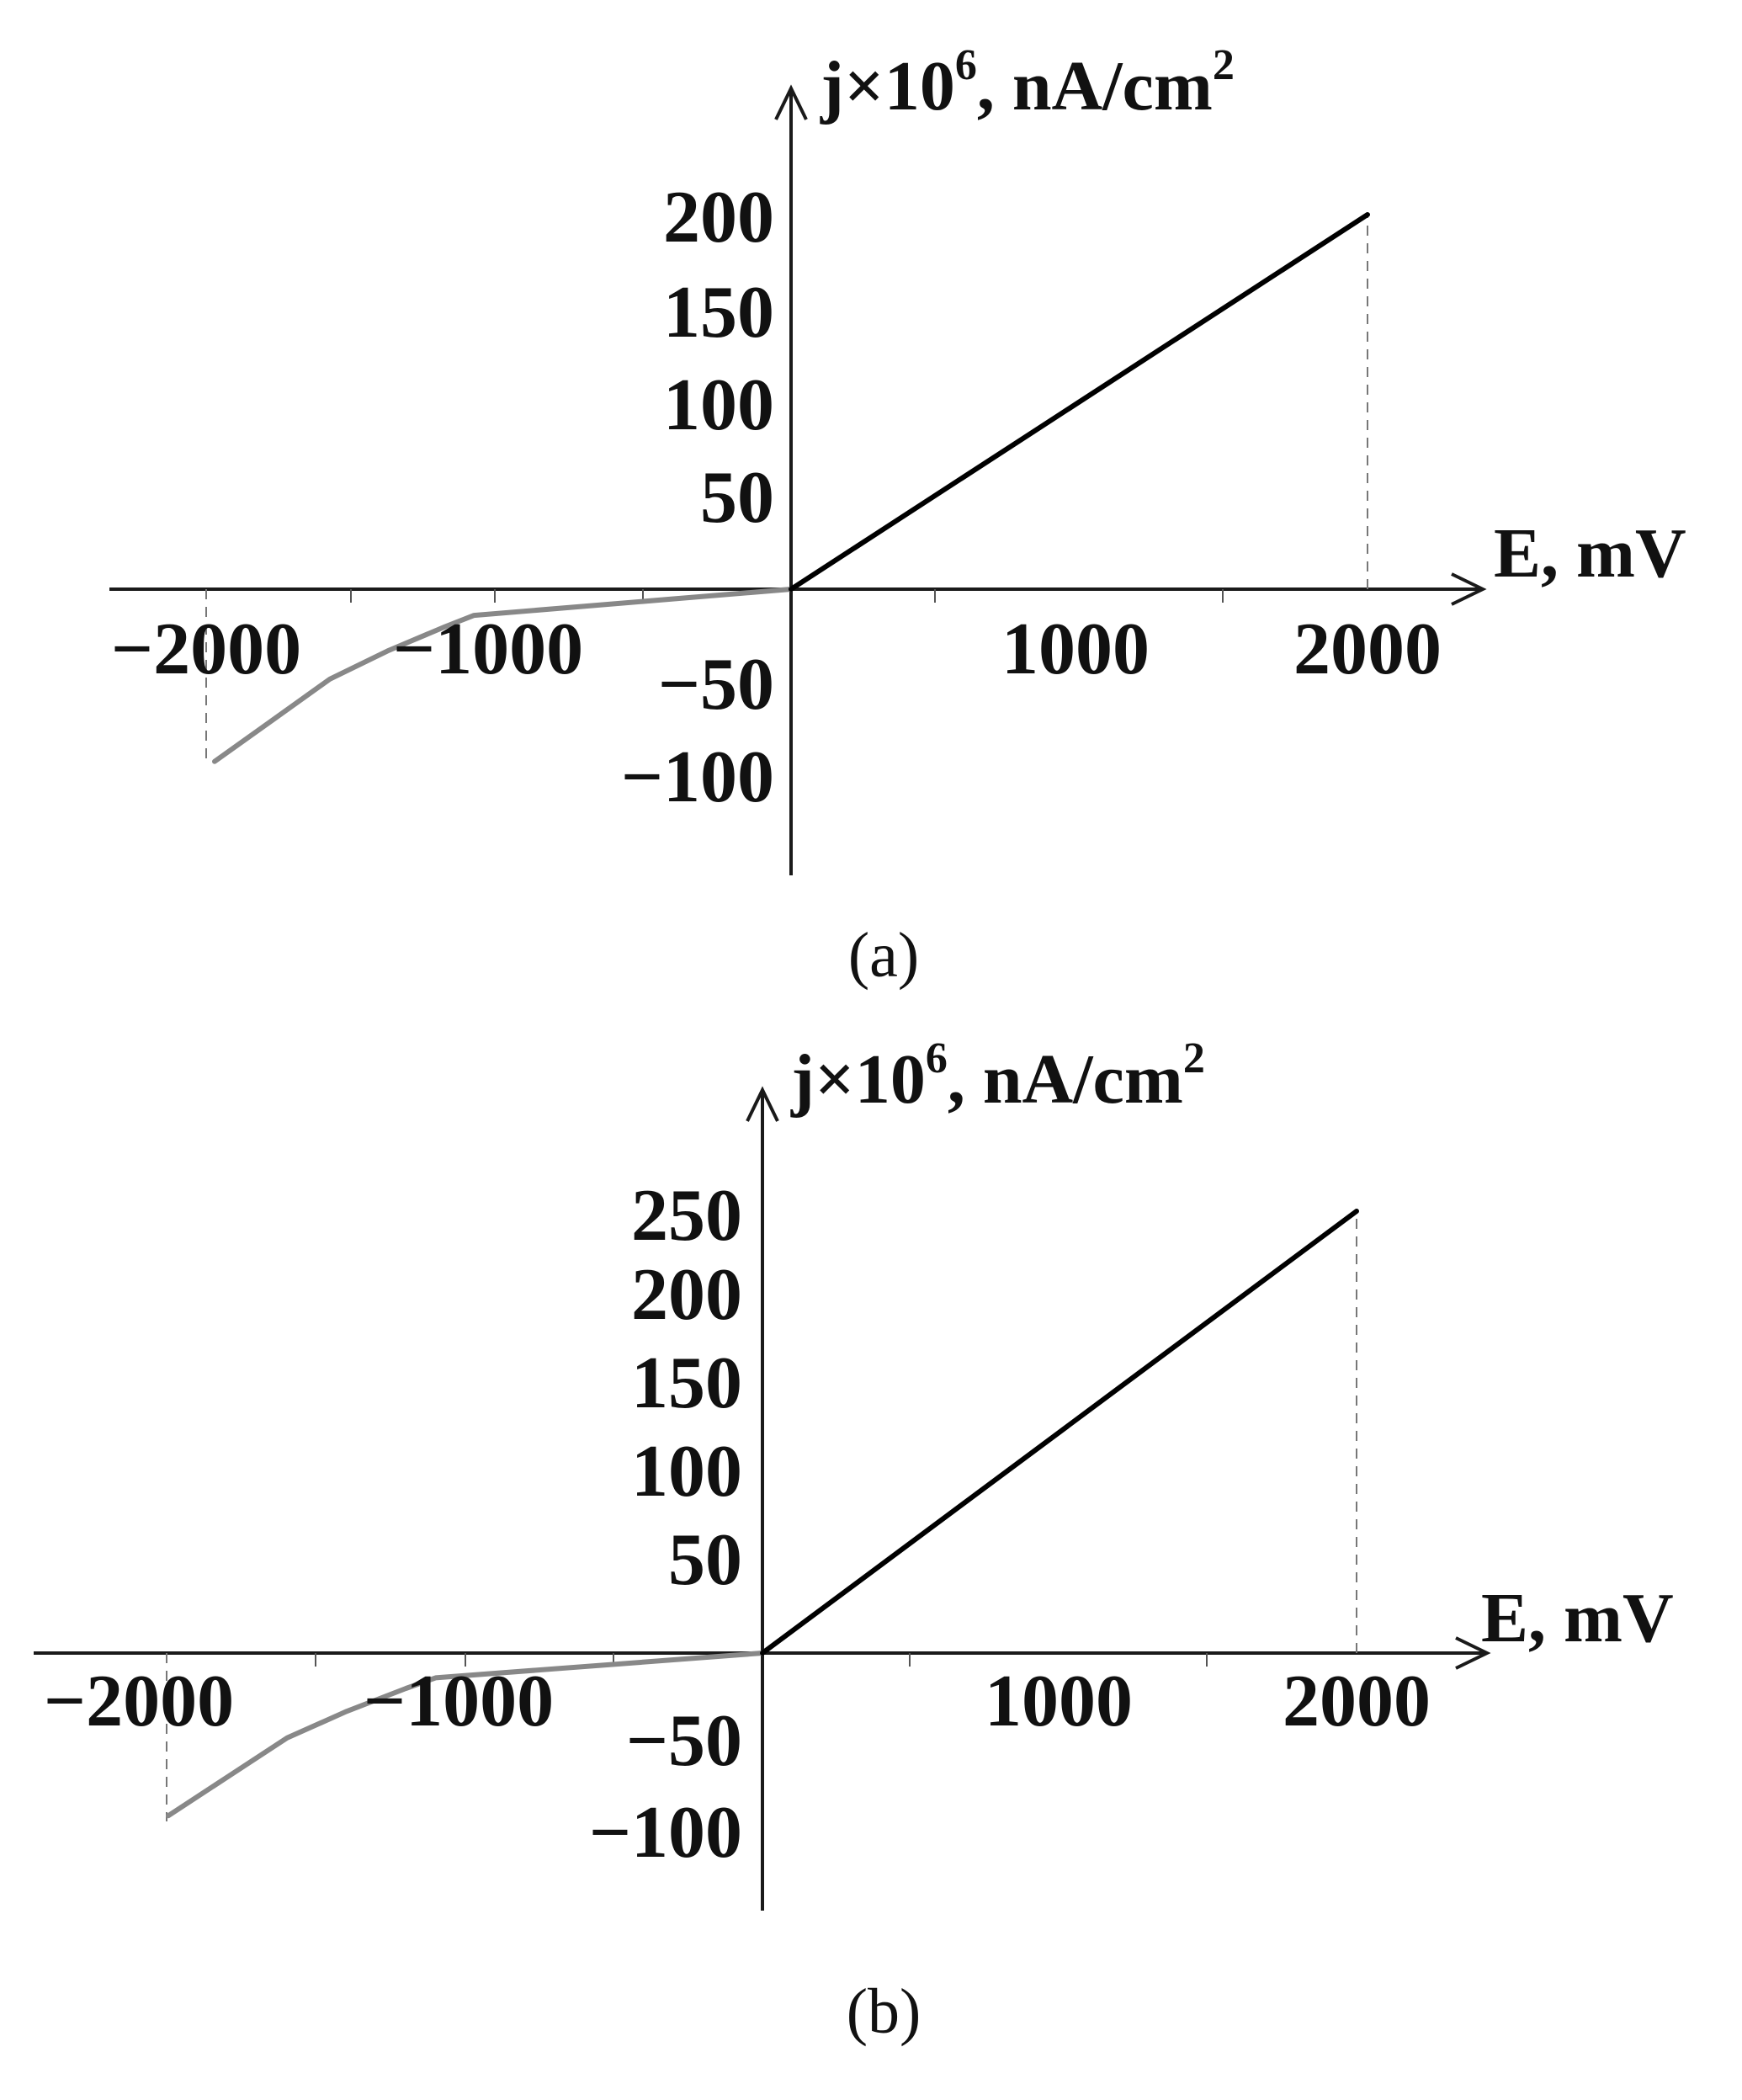  Describe the element at coordinates (1194, 1058) in the screenshot. I see `panel-b-y-title-unit-exp: 2` at that location.